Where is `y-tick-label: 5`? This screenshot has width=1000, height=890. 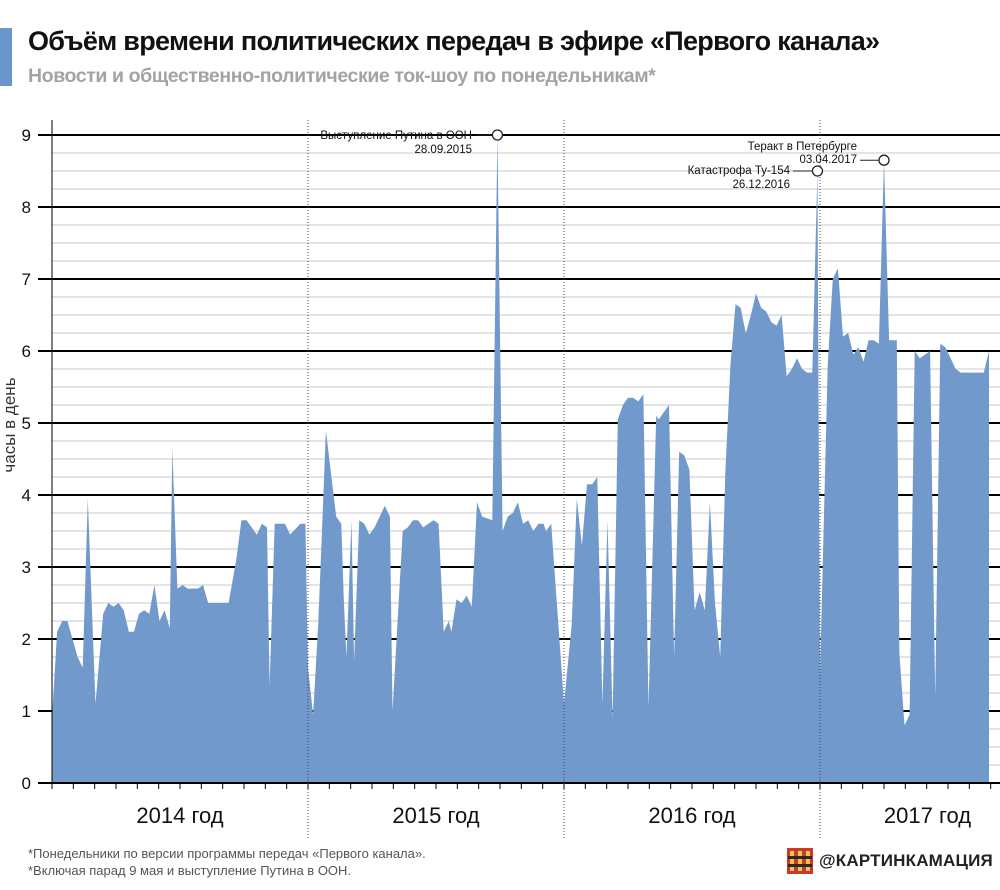 y-tick-label: 5 is located at coordinates (26, 423).